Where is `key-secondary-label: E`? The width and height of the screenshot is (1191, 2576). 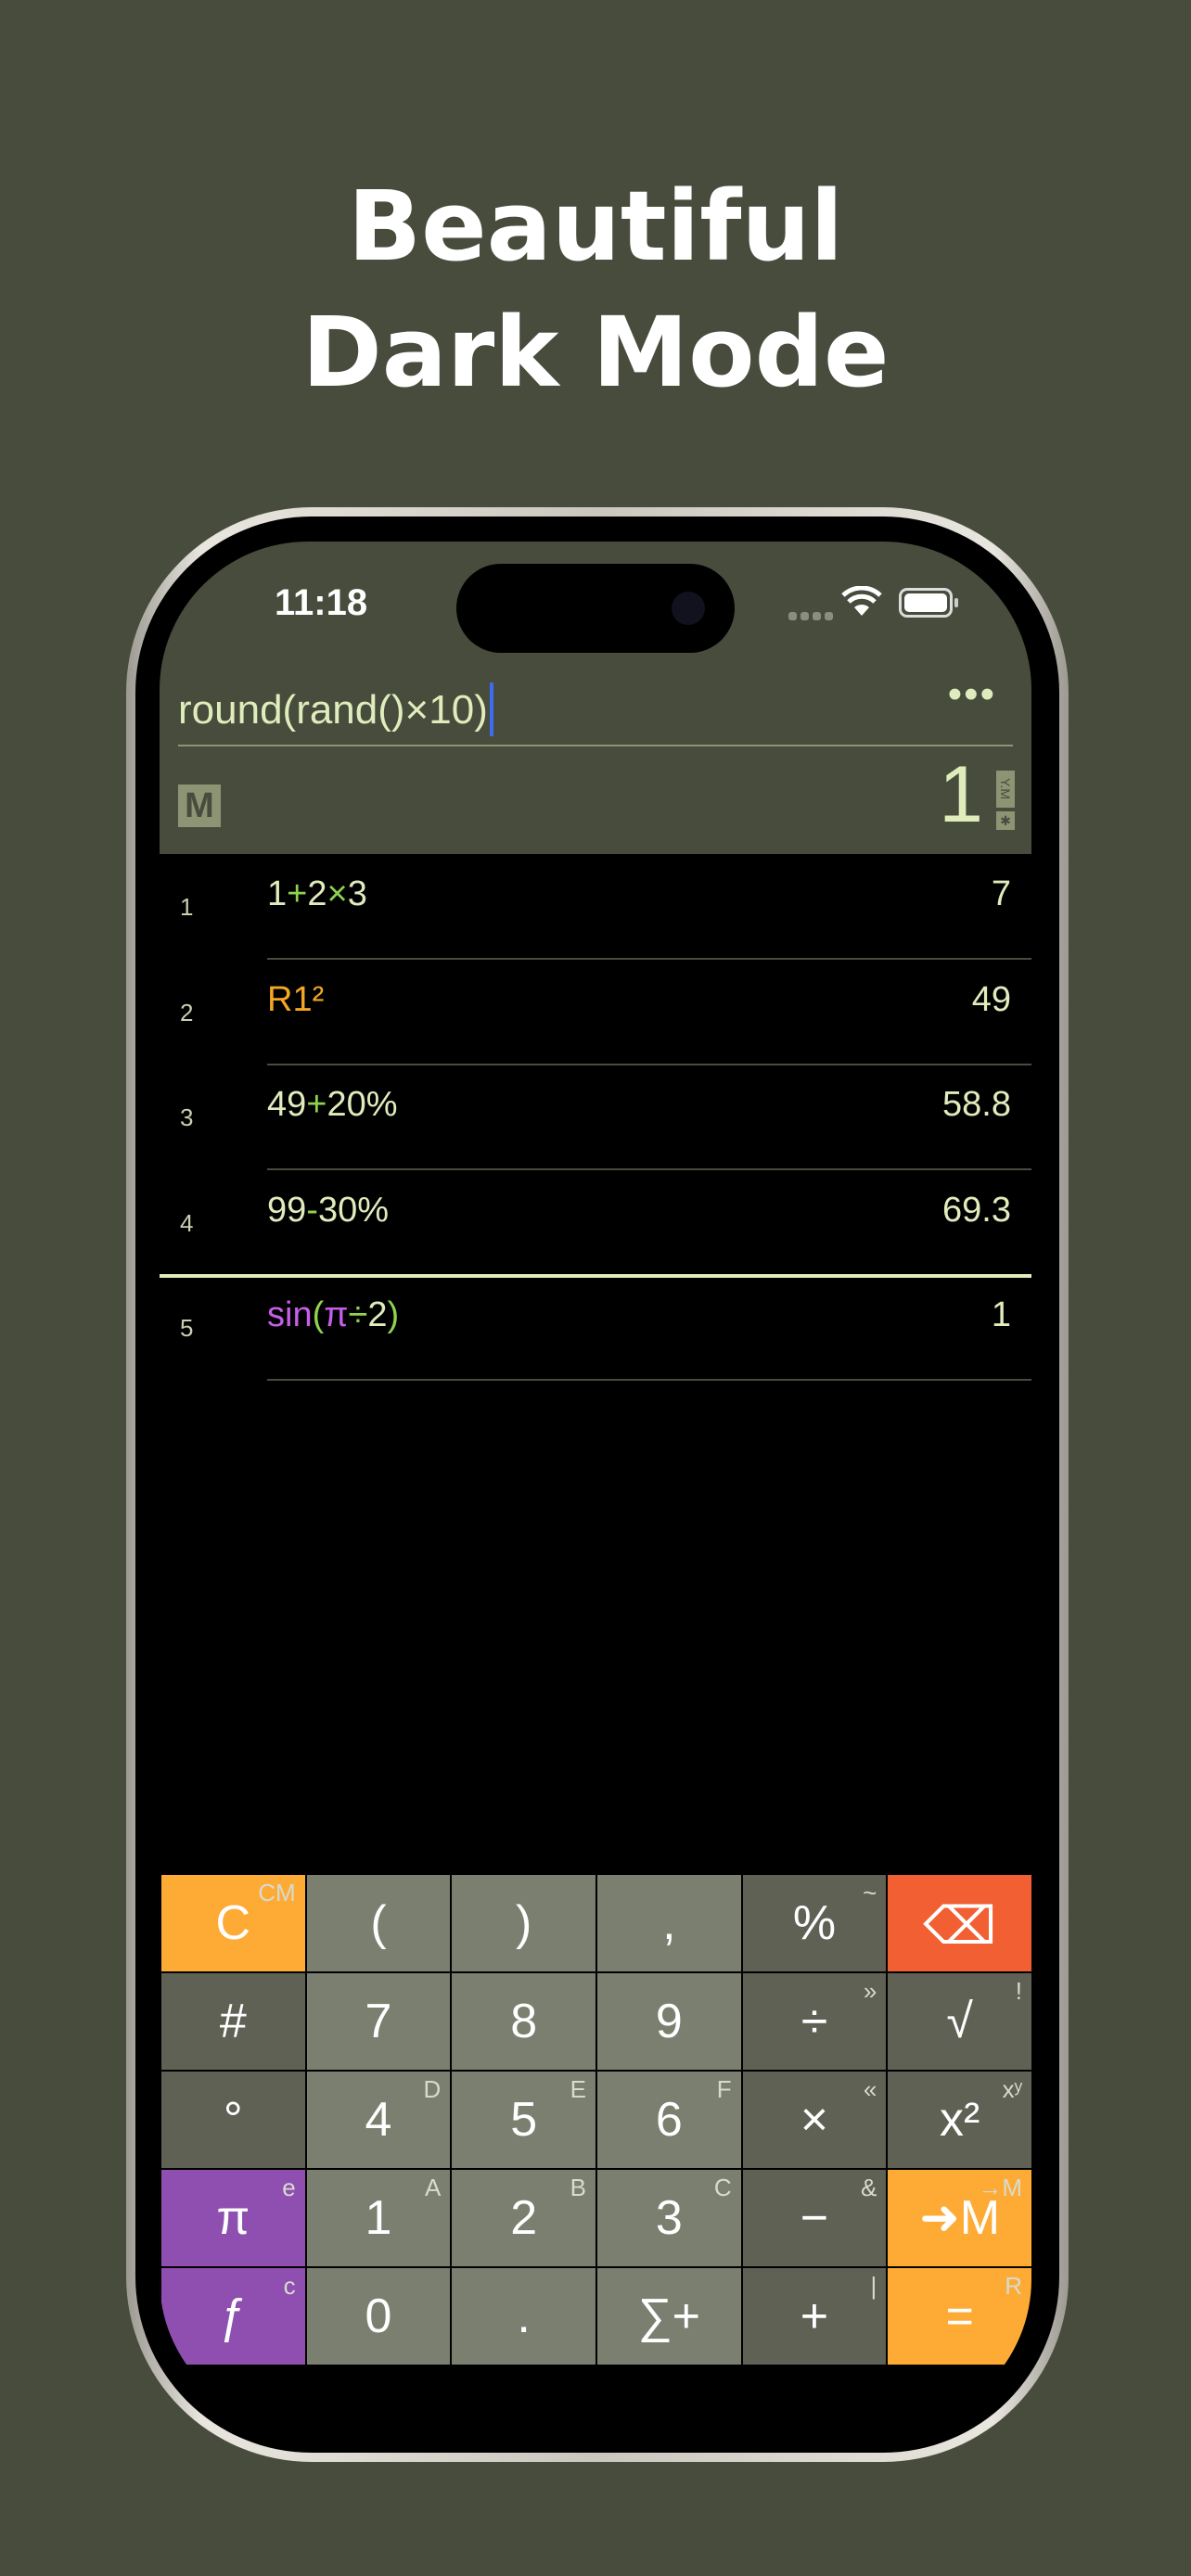 key-secondary-label: E is located at coordinates (578, 2089).